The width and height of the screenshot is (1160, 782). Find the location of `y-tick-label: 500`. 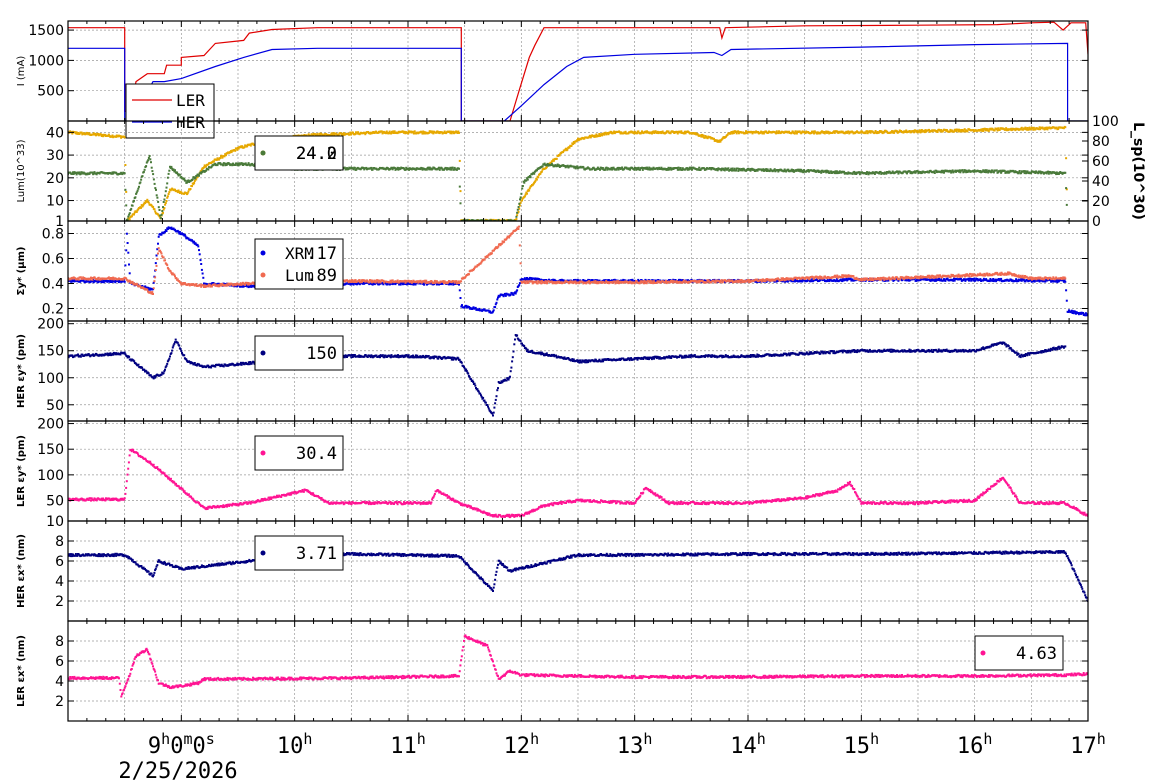

y-tick-label: 500 is located at coordinates (50, 92).